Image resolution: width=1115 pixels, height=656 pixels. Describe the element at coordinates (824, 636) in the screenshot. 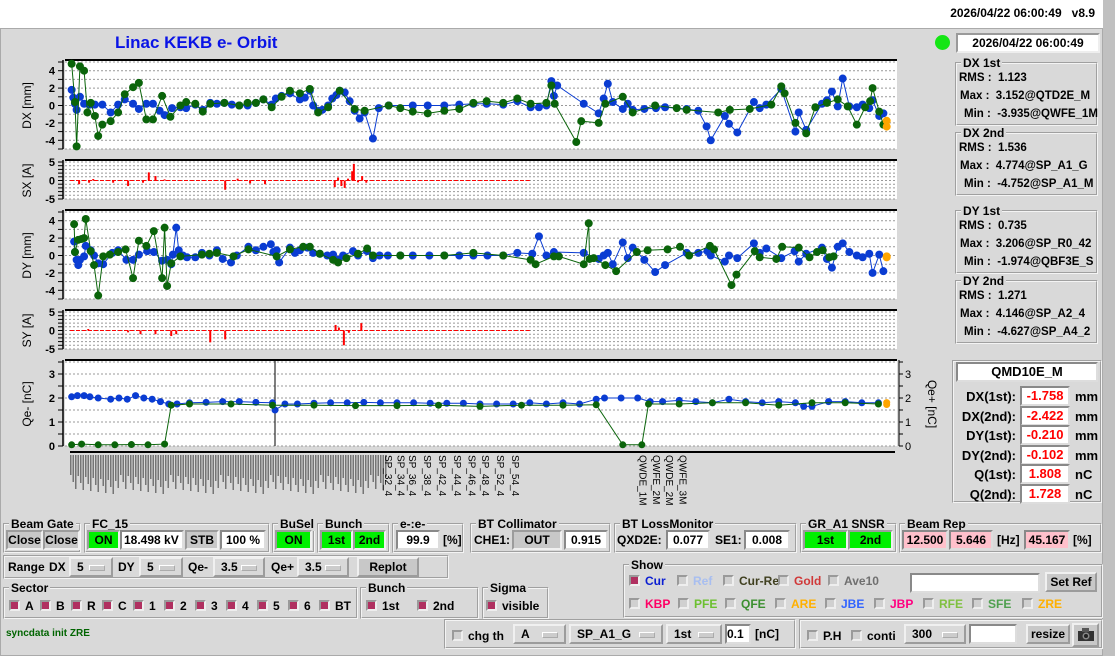

I see `ph-checkbox: P.H` at that location.